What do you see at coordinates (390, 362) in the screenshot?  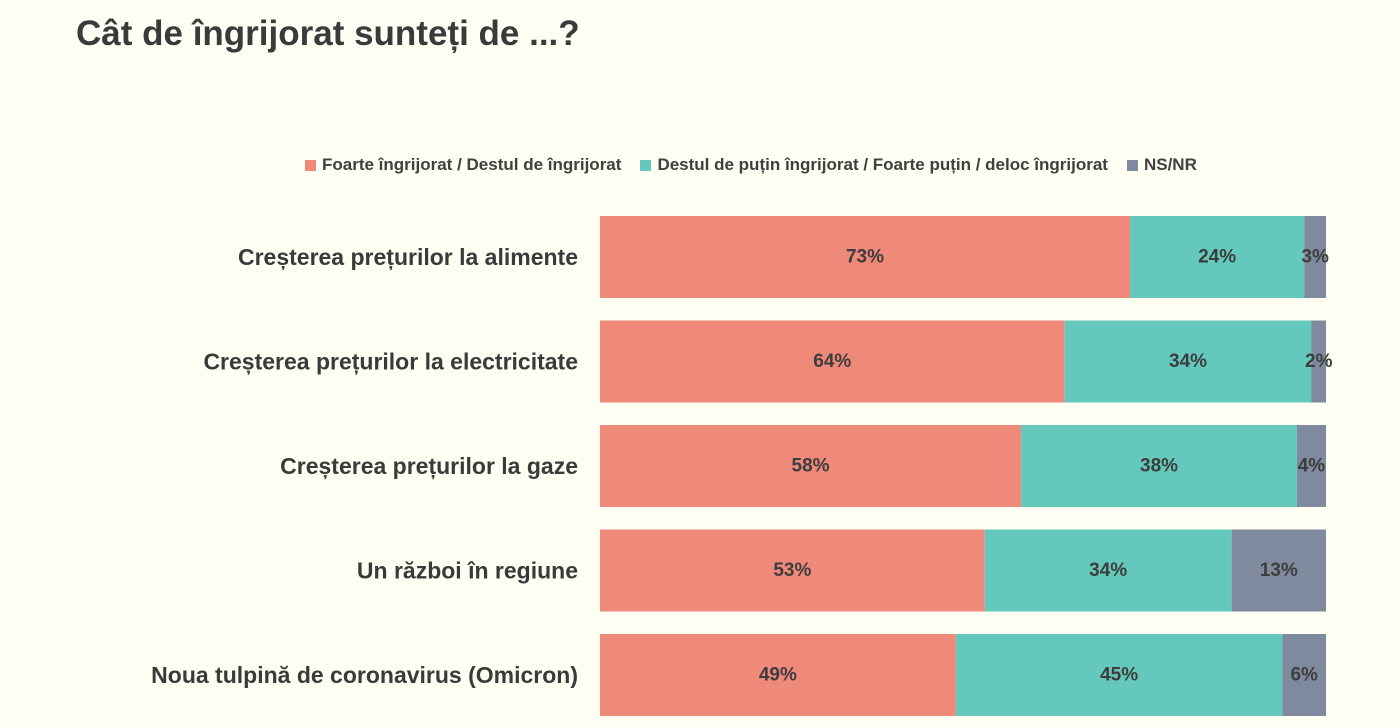 I see `category-label: Creșterea prețurilor la electricitate` at bounding box center [390, 362].